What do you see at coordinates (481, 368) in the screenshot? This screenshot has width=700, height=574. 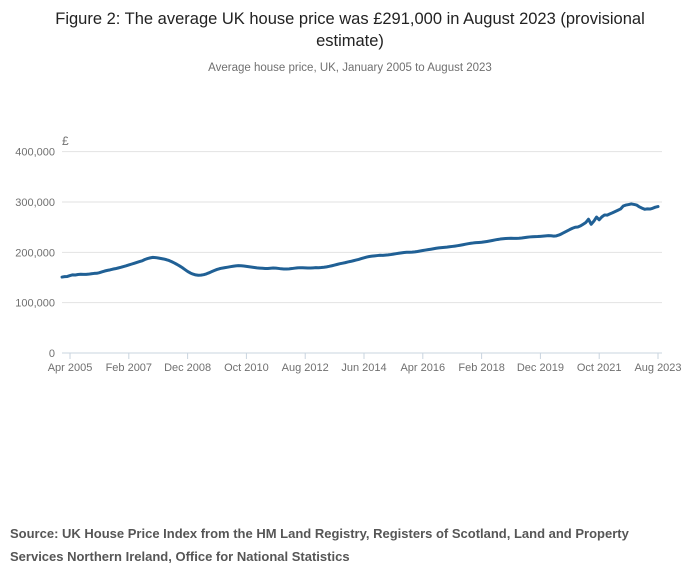 I see `x-tick-label: Feb 2018` at bounding box center [481, 368].